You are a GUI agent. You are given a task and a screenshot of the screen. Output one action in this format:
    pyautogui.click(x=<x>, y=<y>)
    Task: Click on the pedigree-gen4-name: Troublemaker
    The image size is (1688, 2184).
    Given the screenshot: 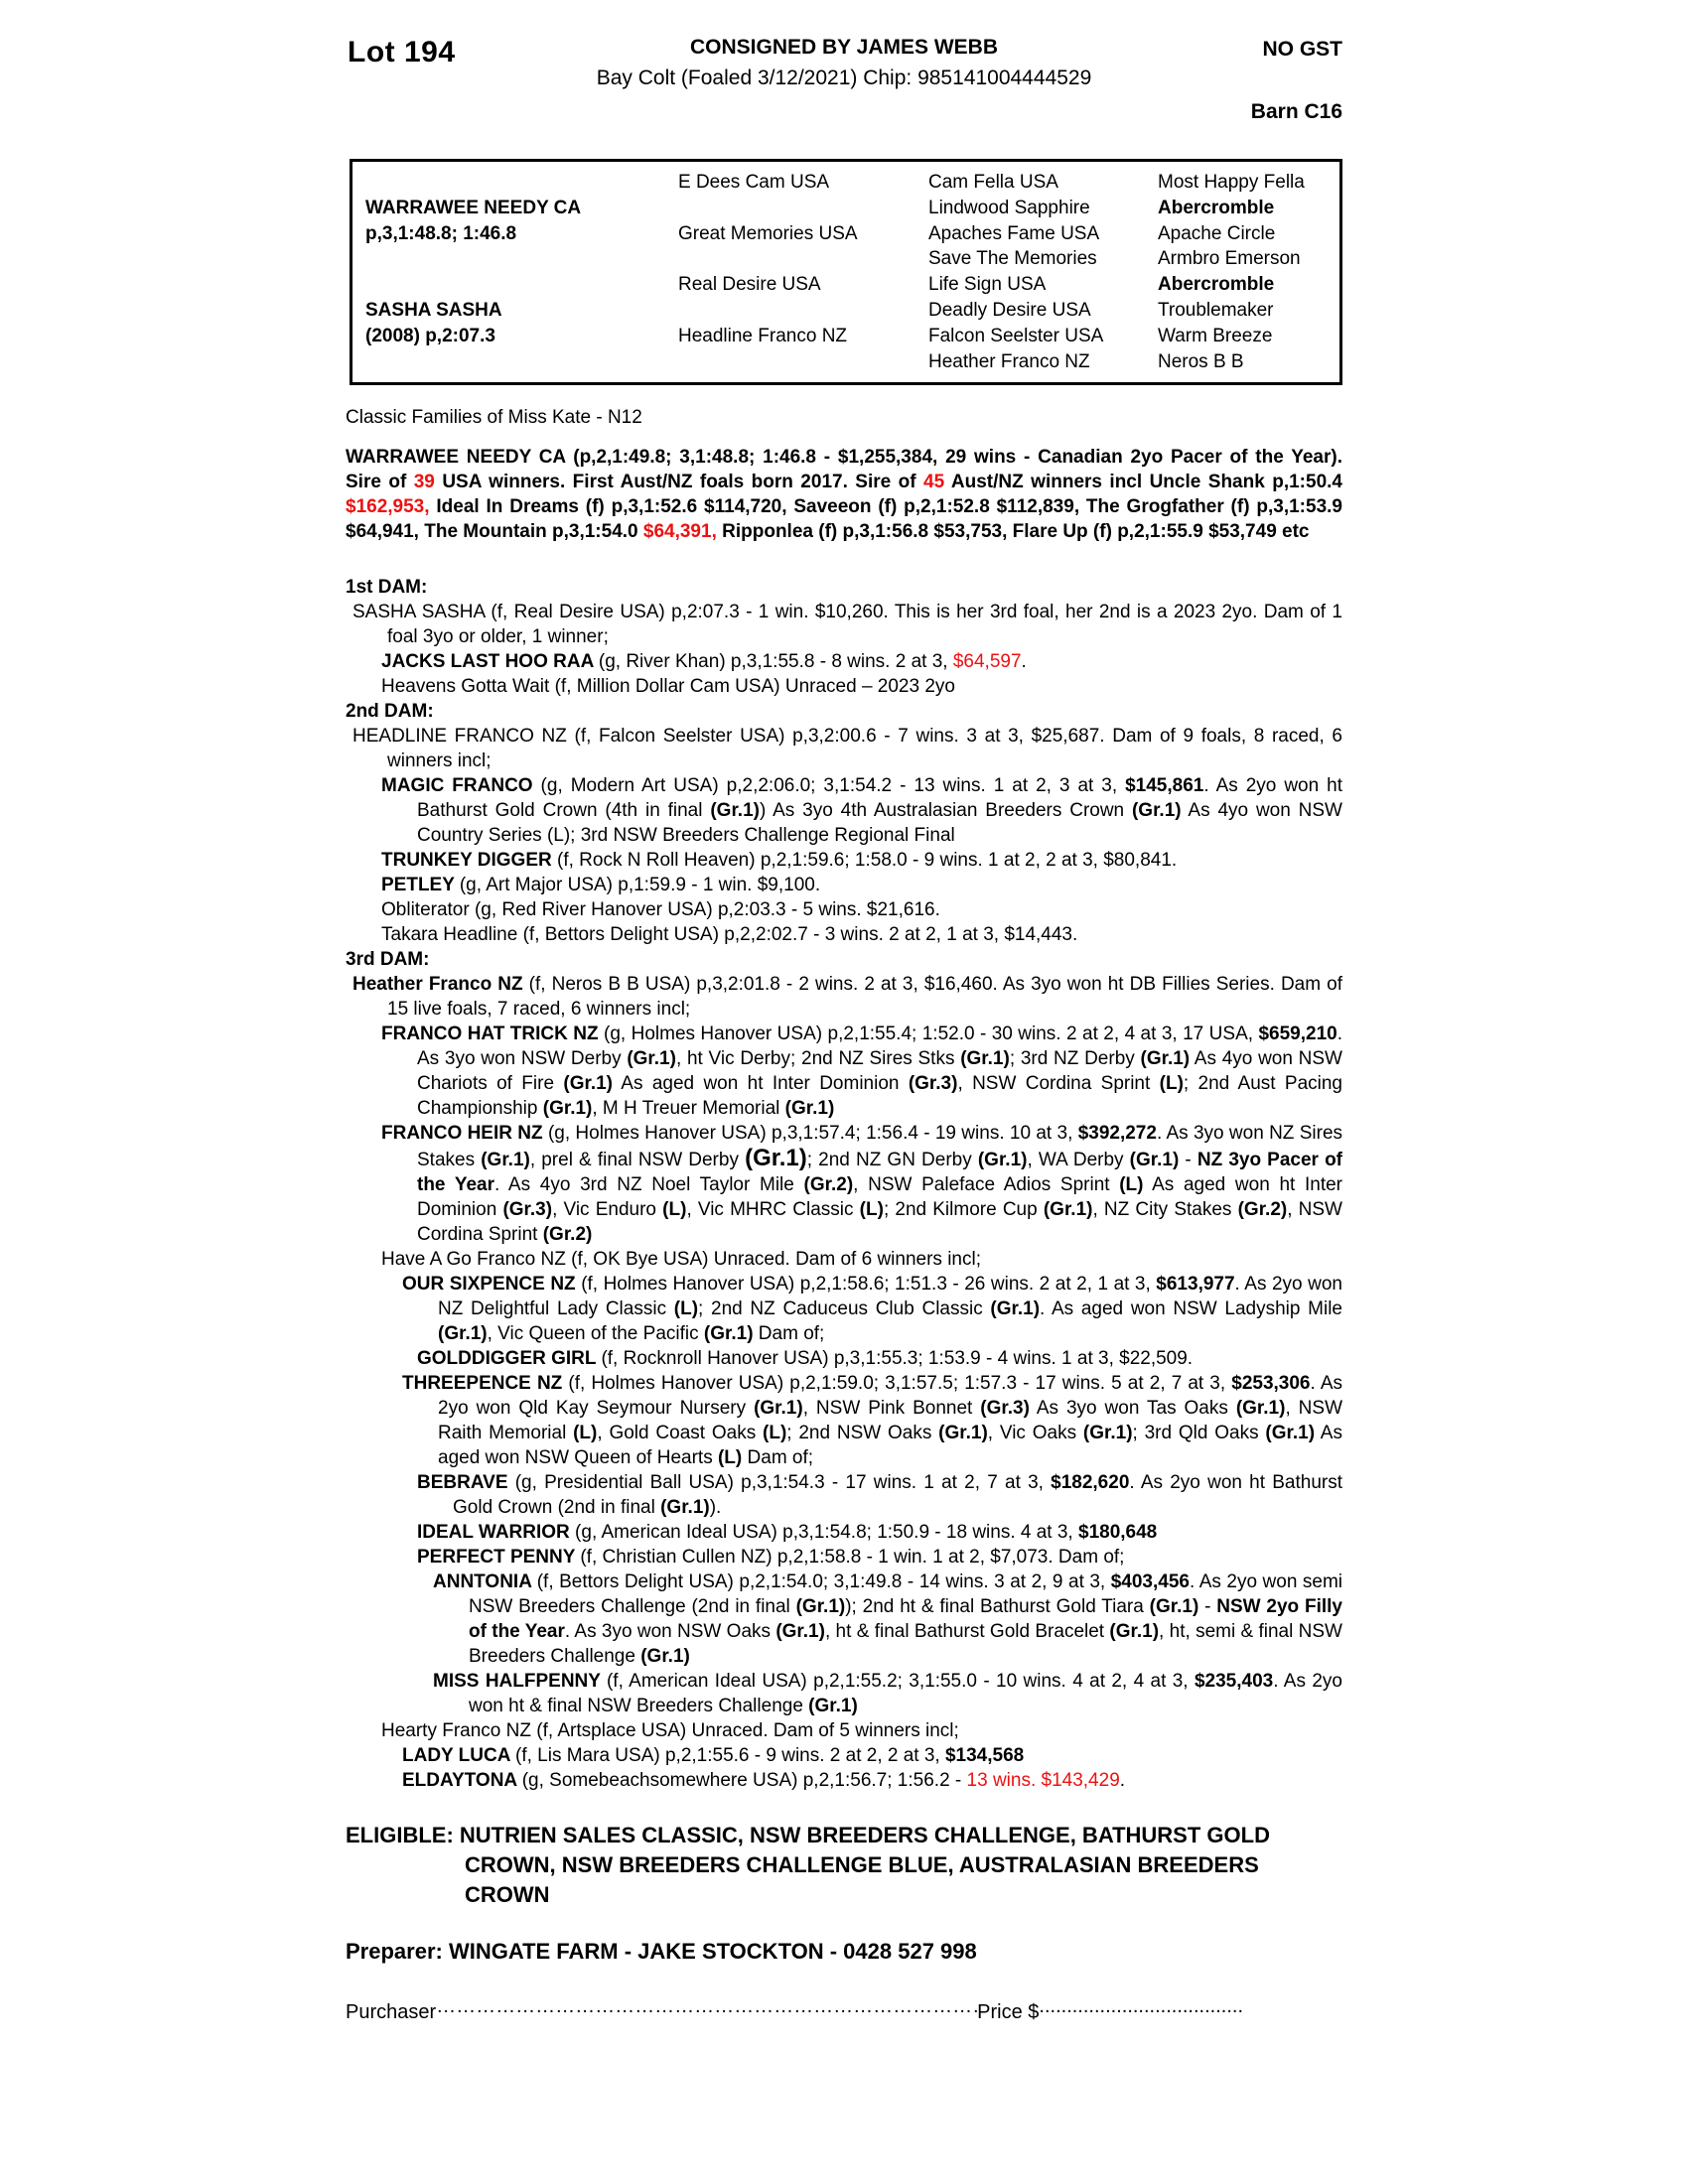 What is the action you would take?
    pyautogui.click(x=1216, y=310)
    